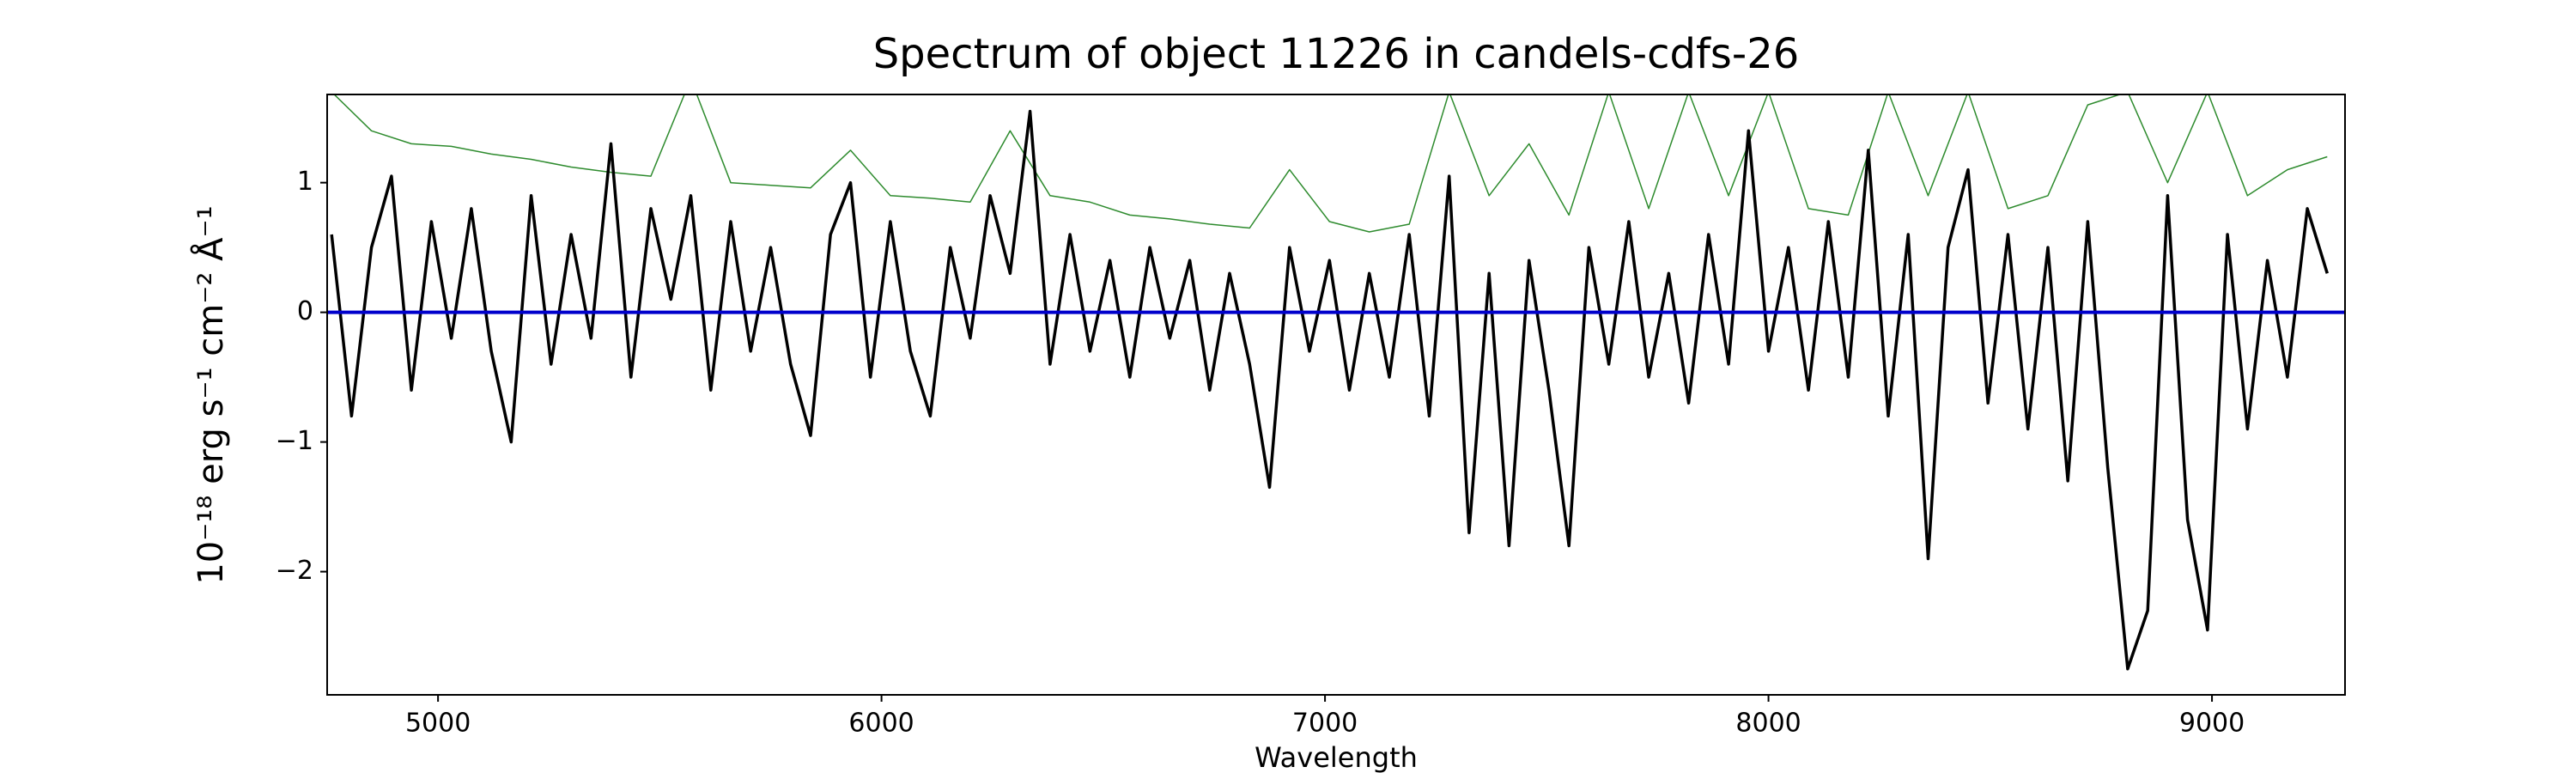 This screenshot has width=2576, height=773. I want to click on y-tick-label: −1, so click(294, 441).